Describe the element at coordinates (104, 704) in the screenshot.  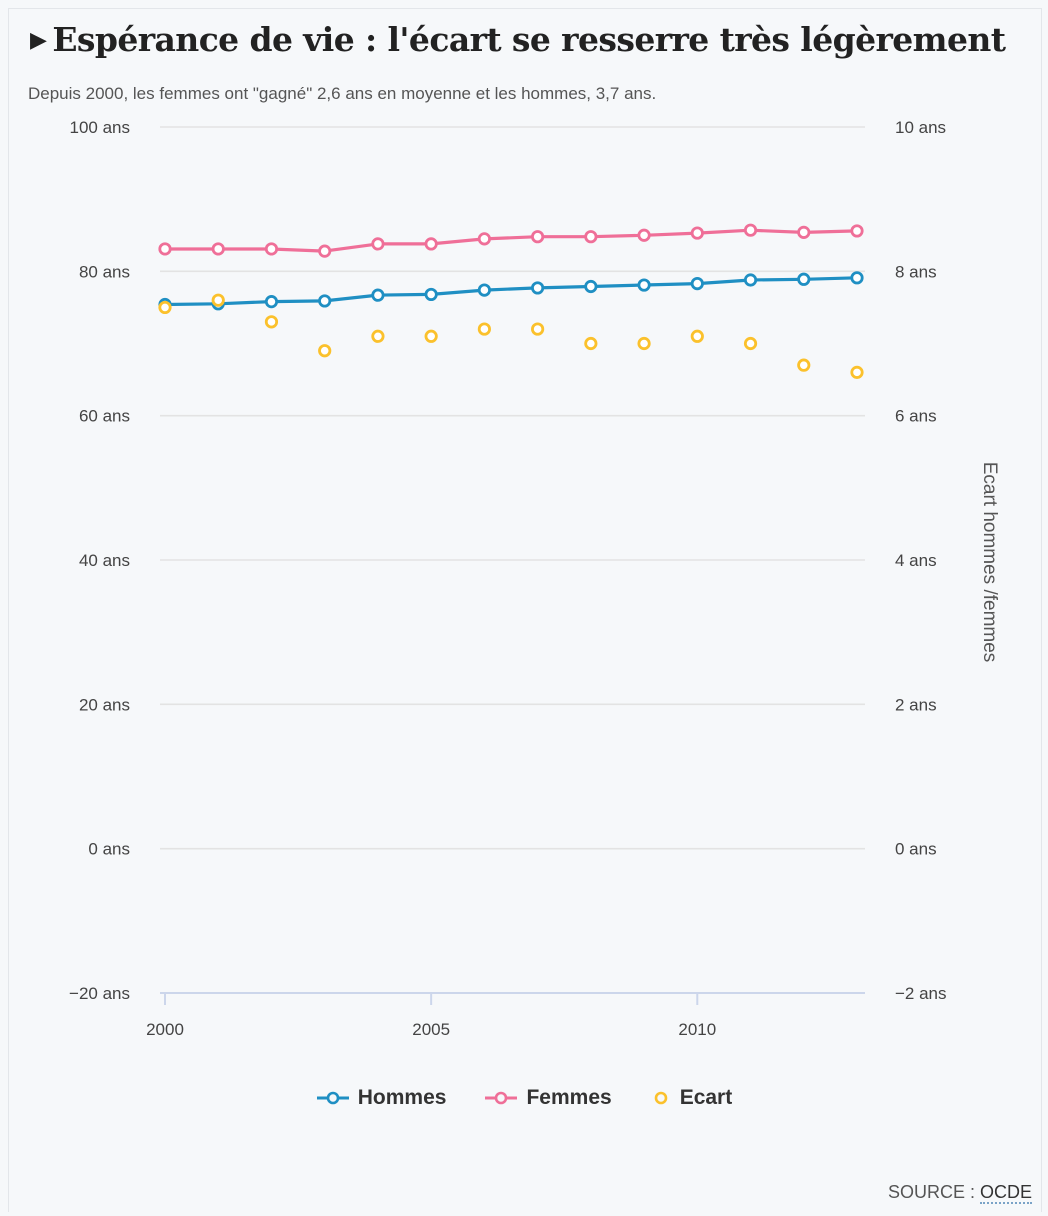
I see `left-tick-label: 20 ans` at that location.